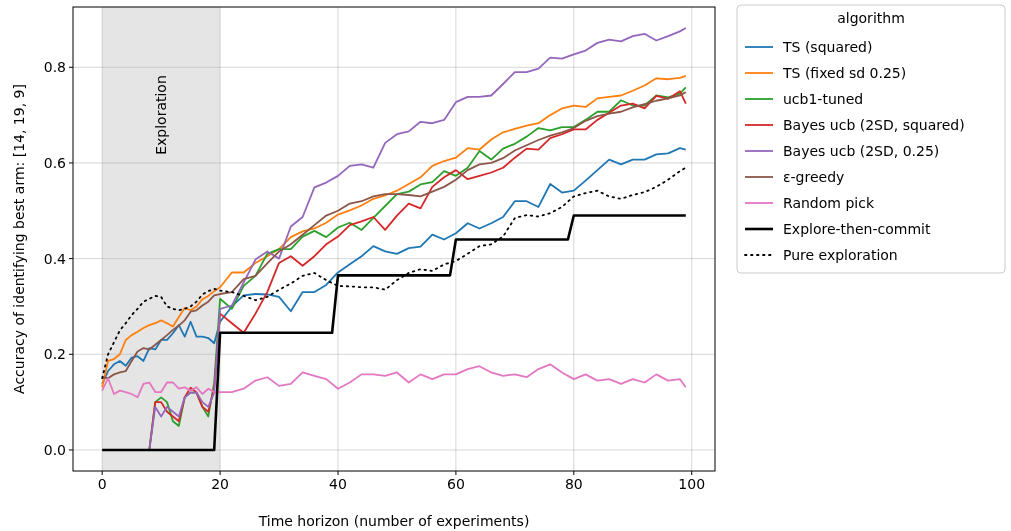  I want to click on line-series, so click(394, 381).